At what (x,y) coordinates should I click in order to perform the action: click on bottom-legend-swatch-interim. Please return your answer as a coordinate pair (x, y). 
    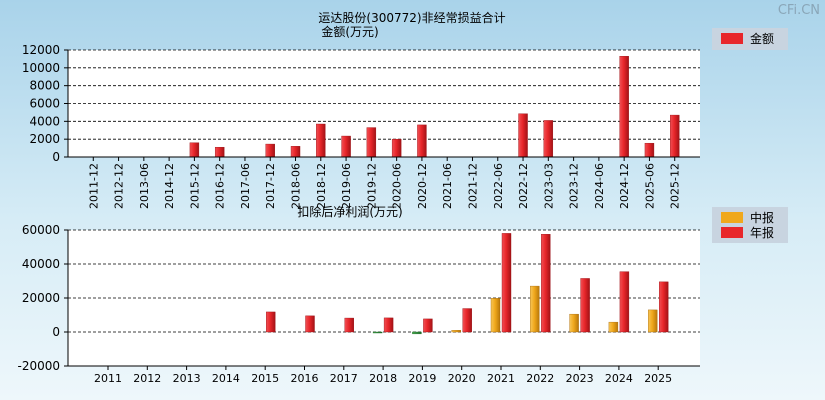
    Looking at the image, I should click on (732, 217).